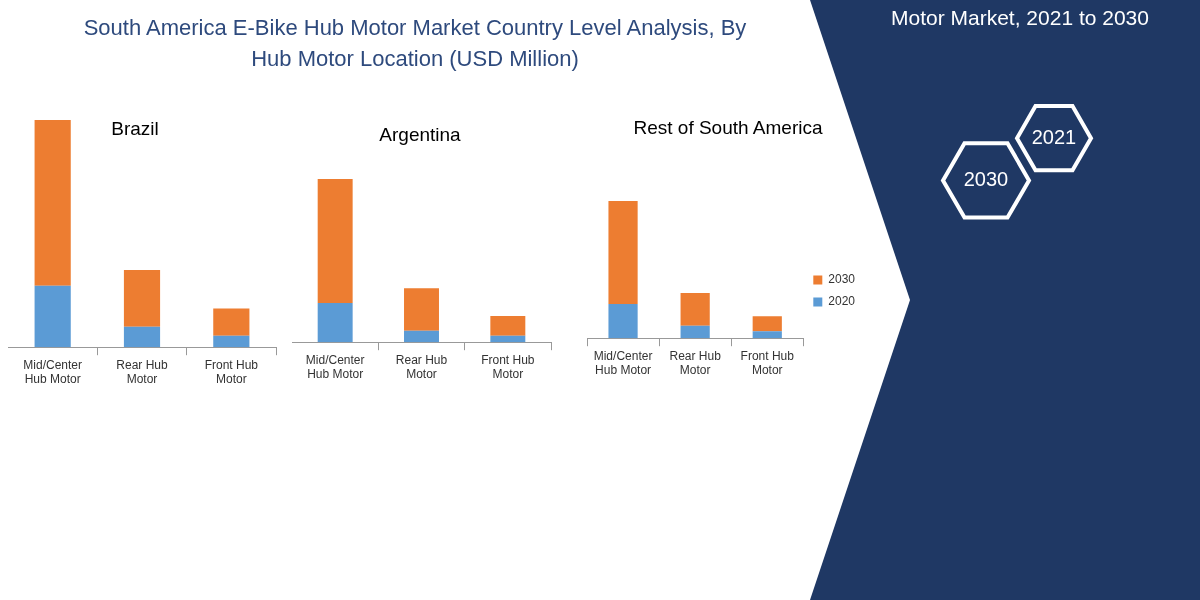 This screenshot has height=600, width=1200. Describe the element at coordinates (1020, 18) in the screenshot. I see `text: Motor Market, 2021 to 2030` at that location.